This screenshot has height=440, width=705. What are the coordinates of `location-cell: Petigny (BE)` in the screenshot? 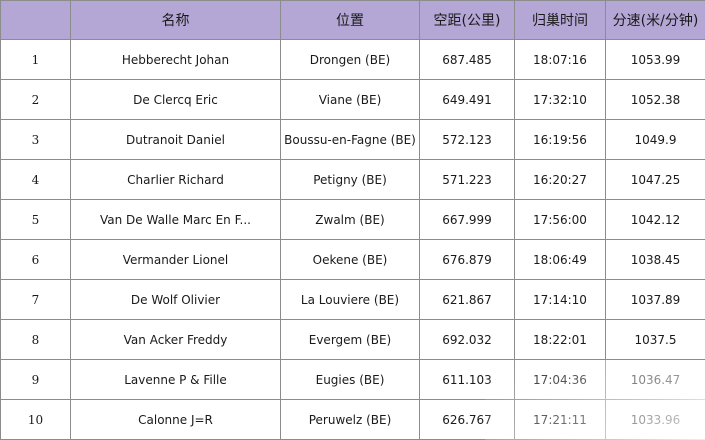 It's located at (350, 179).